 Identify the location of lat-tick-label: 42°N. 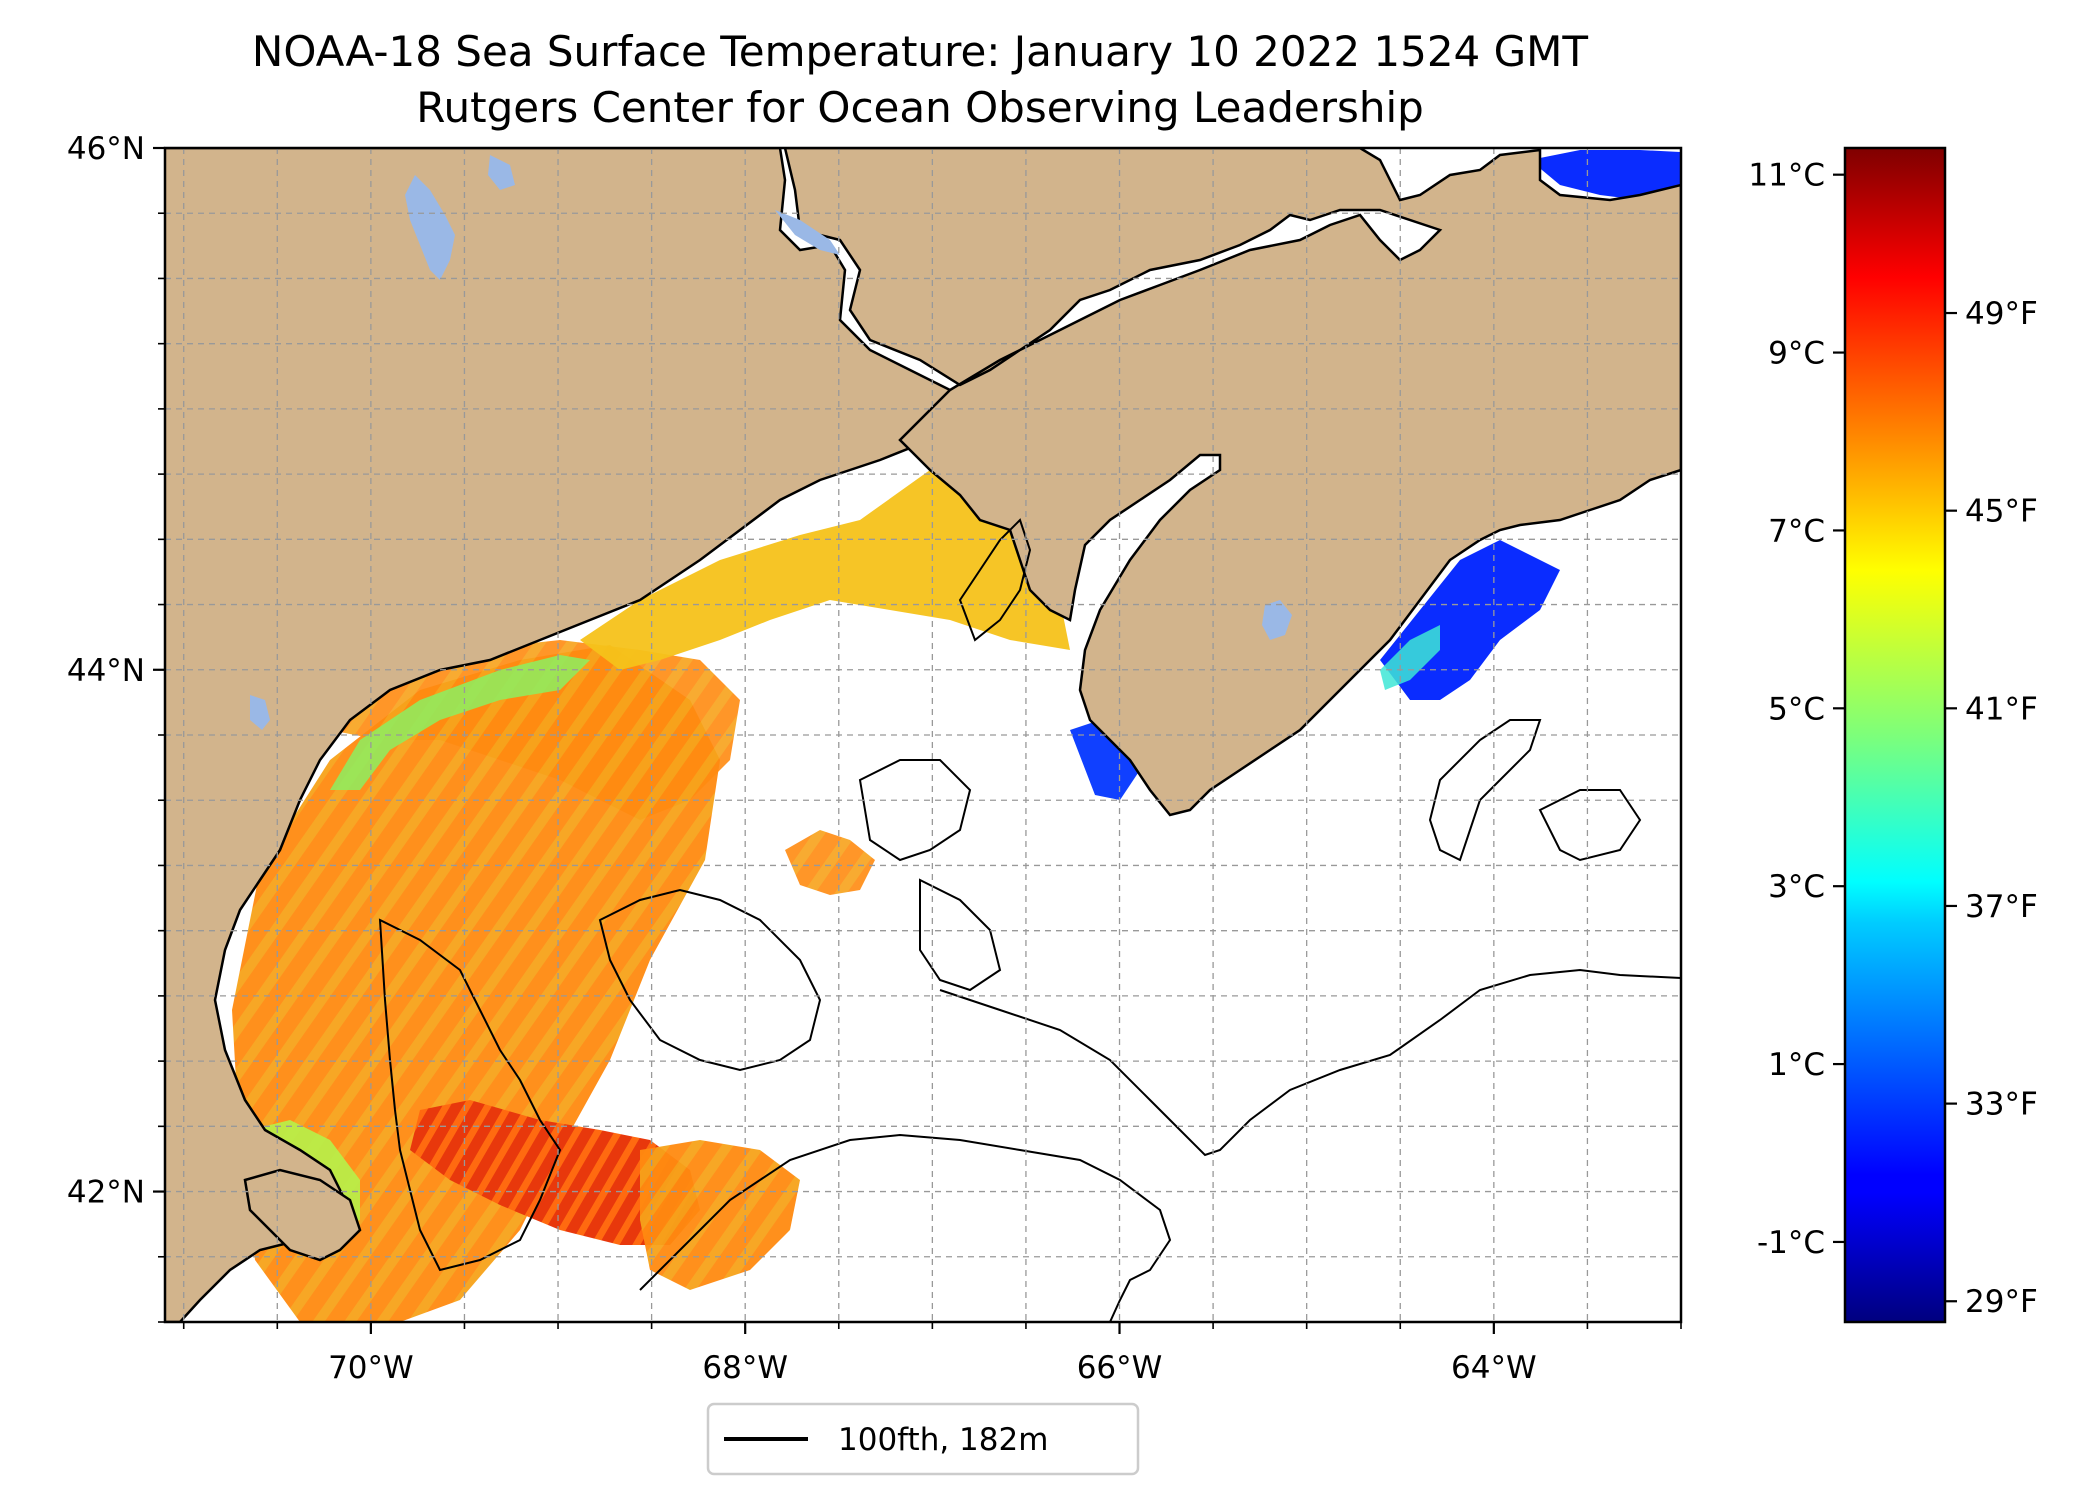
(106, 1193).